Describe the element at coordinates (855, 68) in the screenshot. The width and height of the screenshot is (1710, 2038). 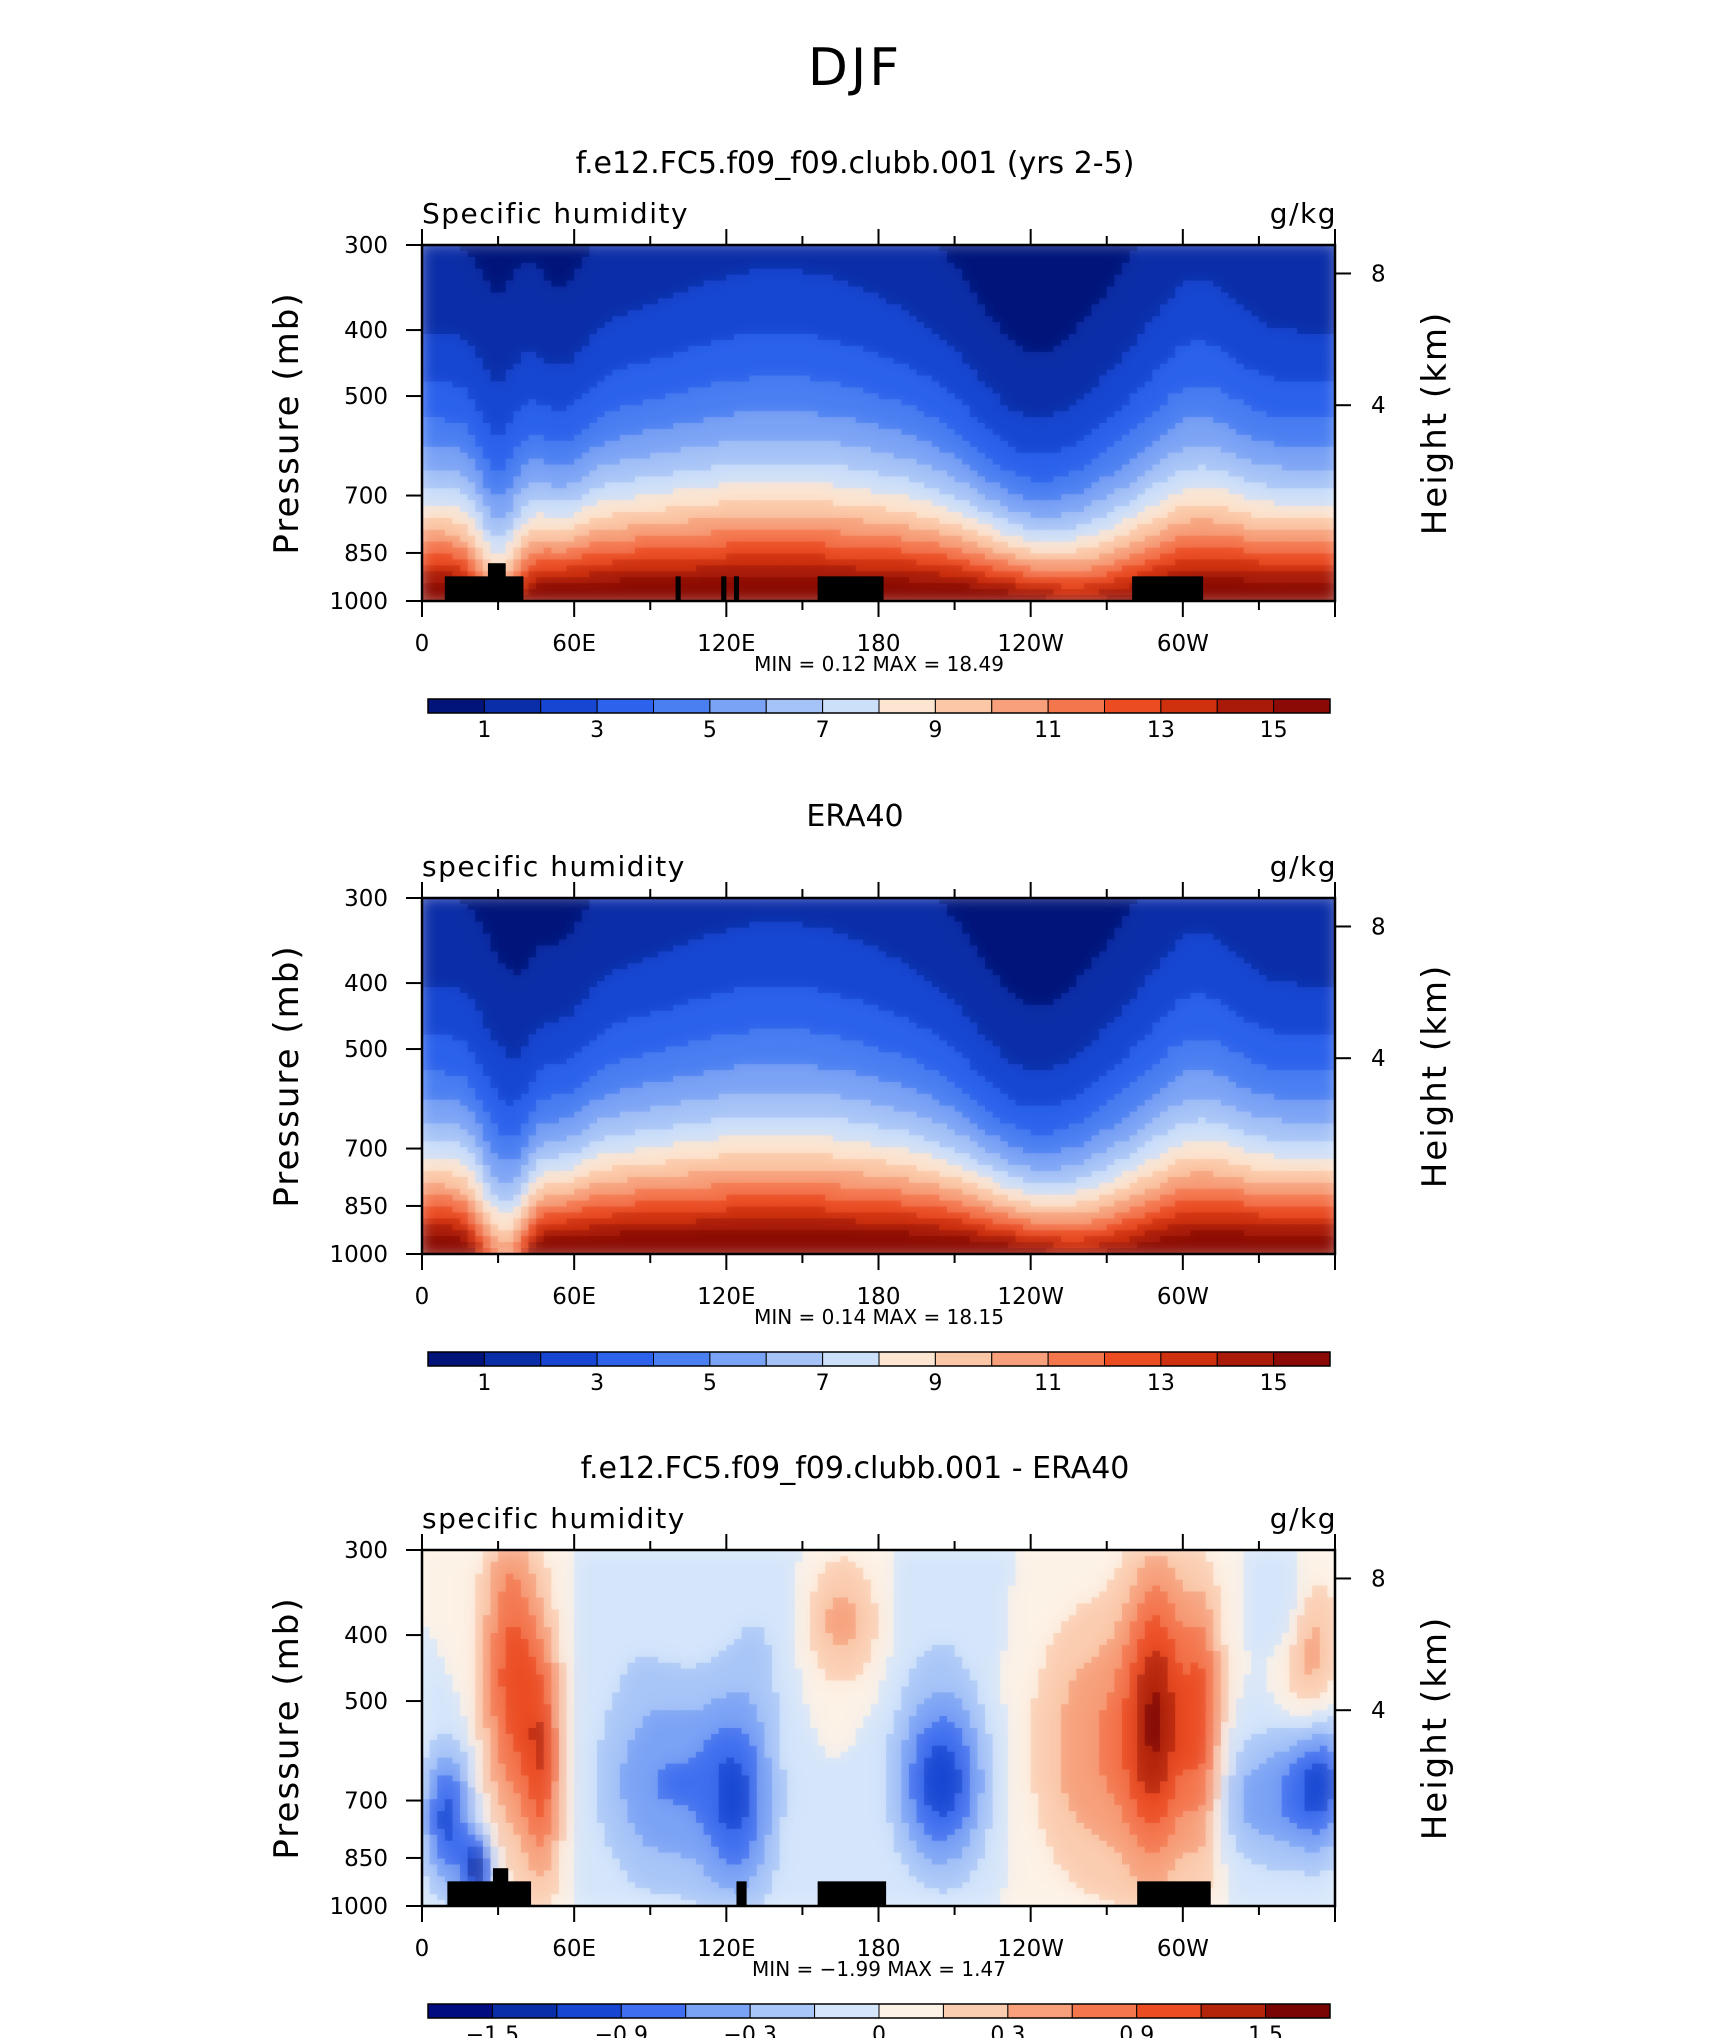
I see `figure-title: DJF` at that location.